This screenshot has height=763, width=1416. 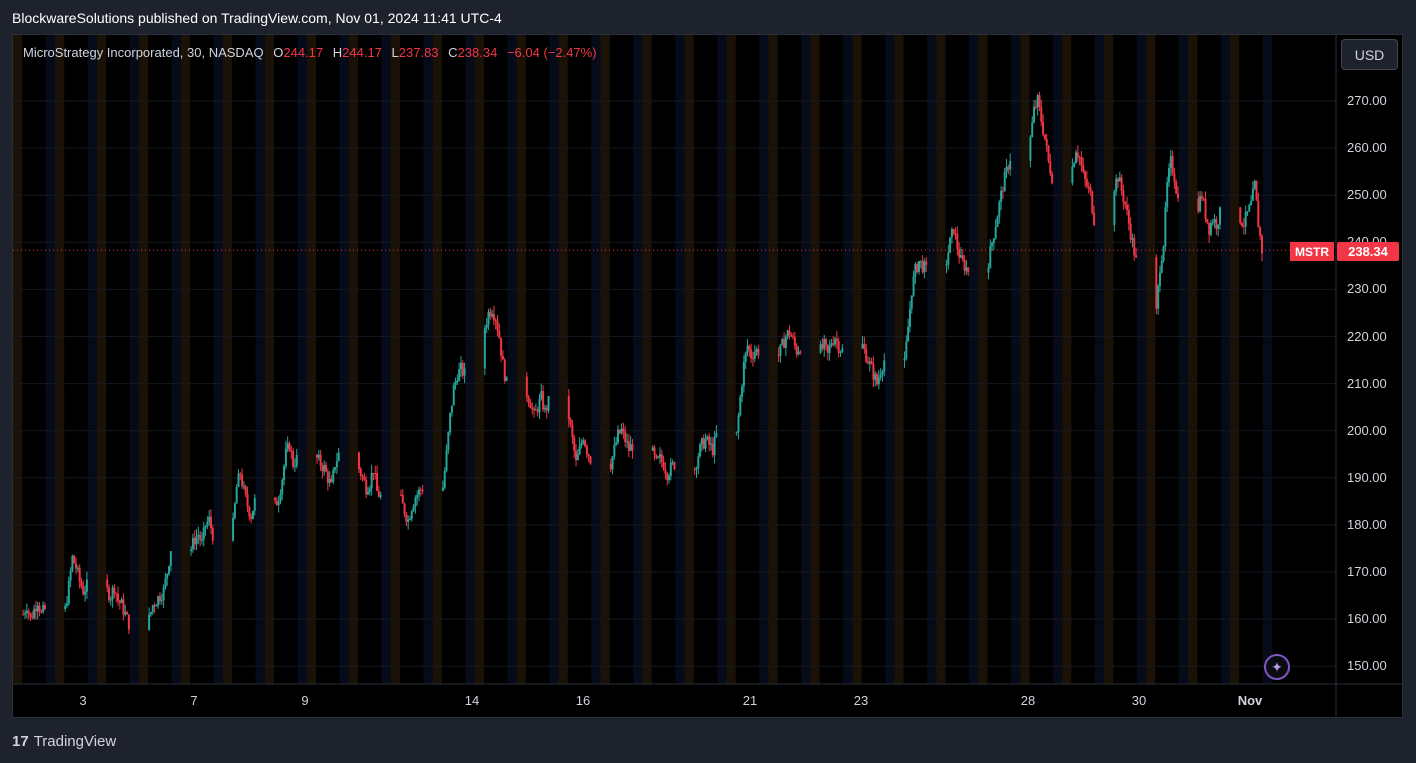 I want to click on last-price-tag: 238.34, so click(x=1368, y=251).